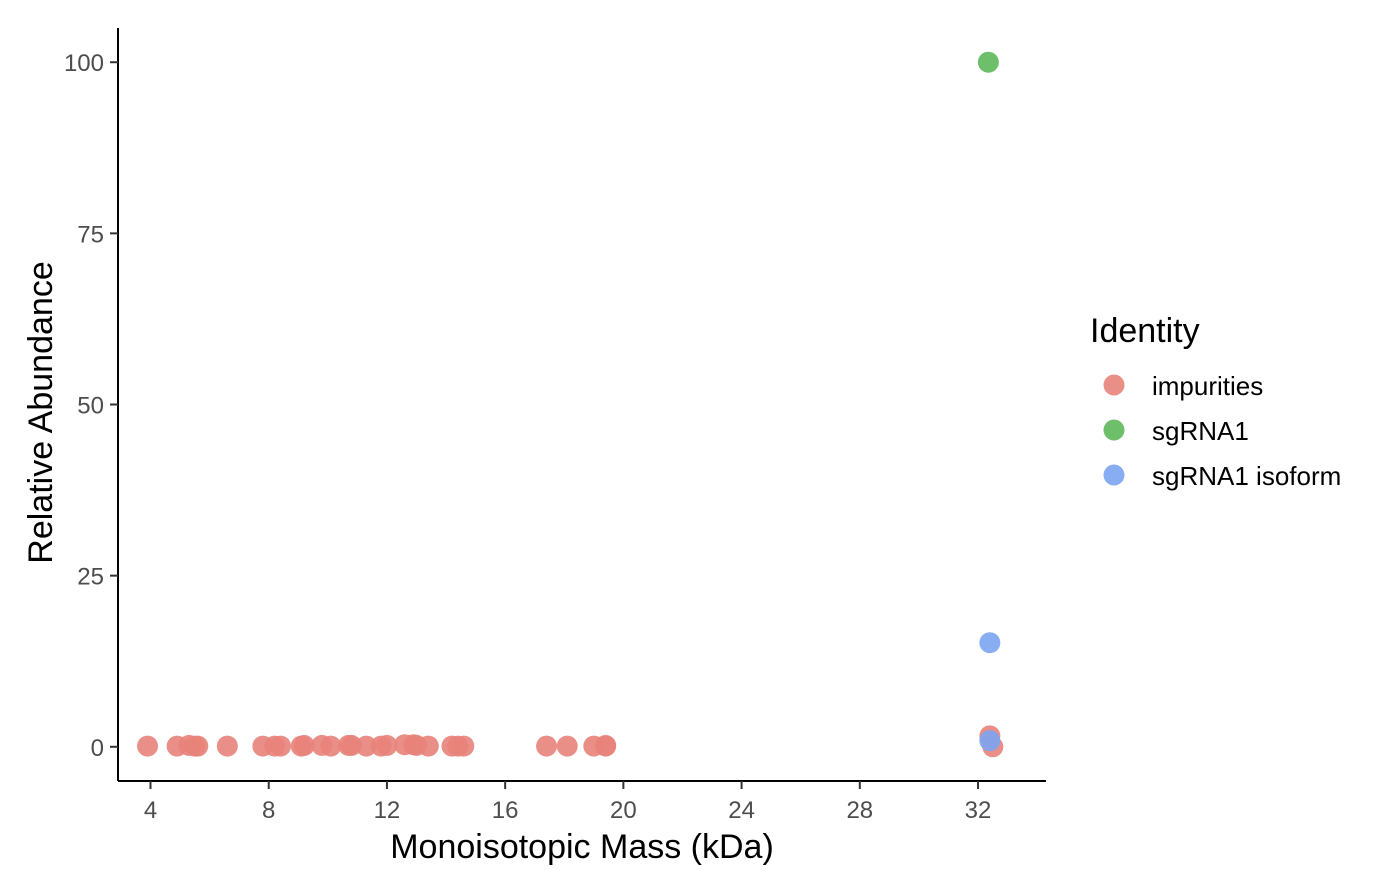  I want to click on x-tick-label: 24, so click(741, 810).